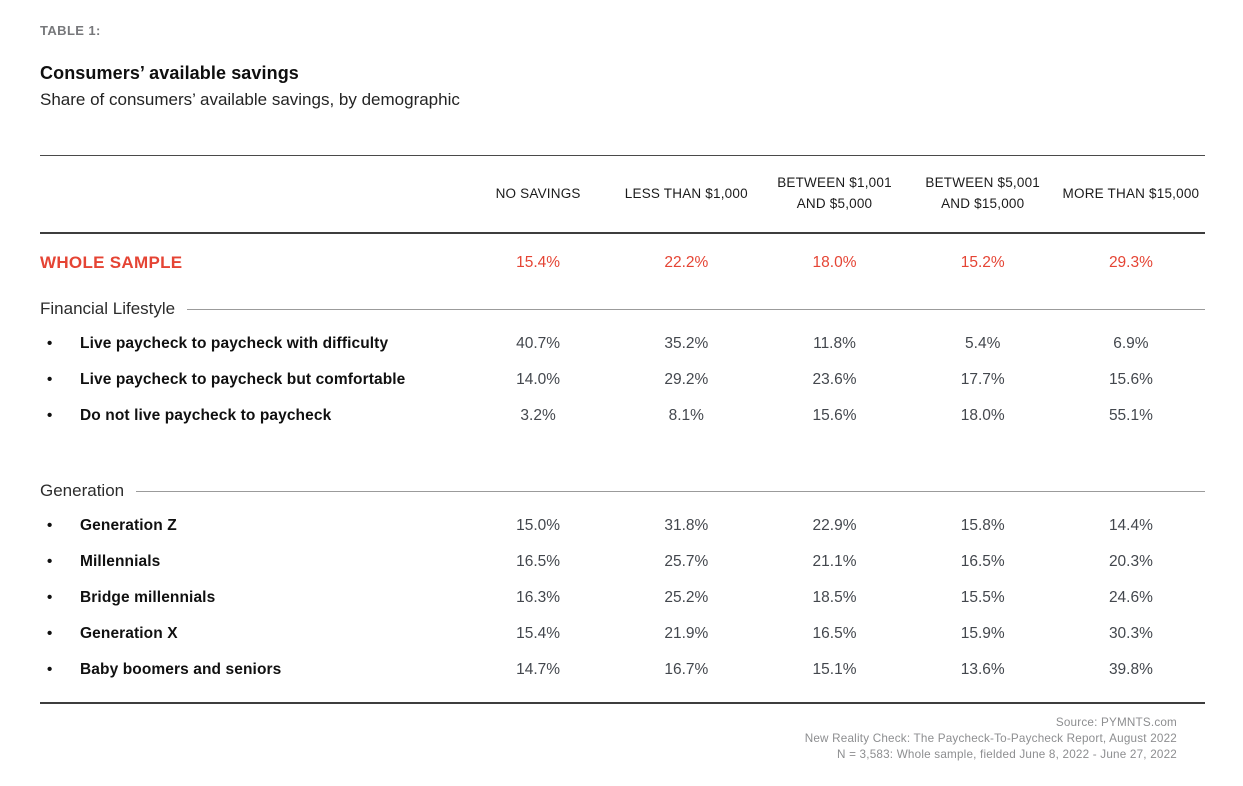 The height and width of the screenshot is (786, 1243). I want to click on row-value: 11.8%, so click(834, 343).